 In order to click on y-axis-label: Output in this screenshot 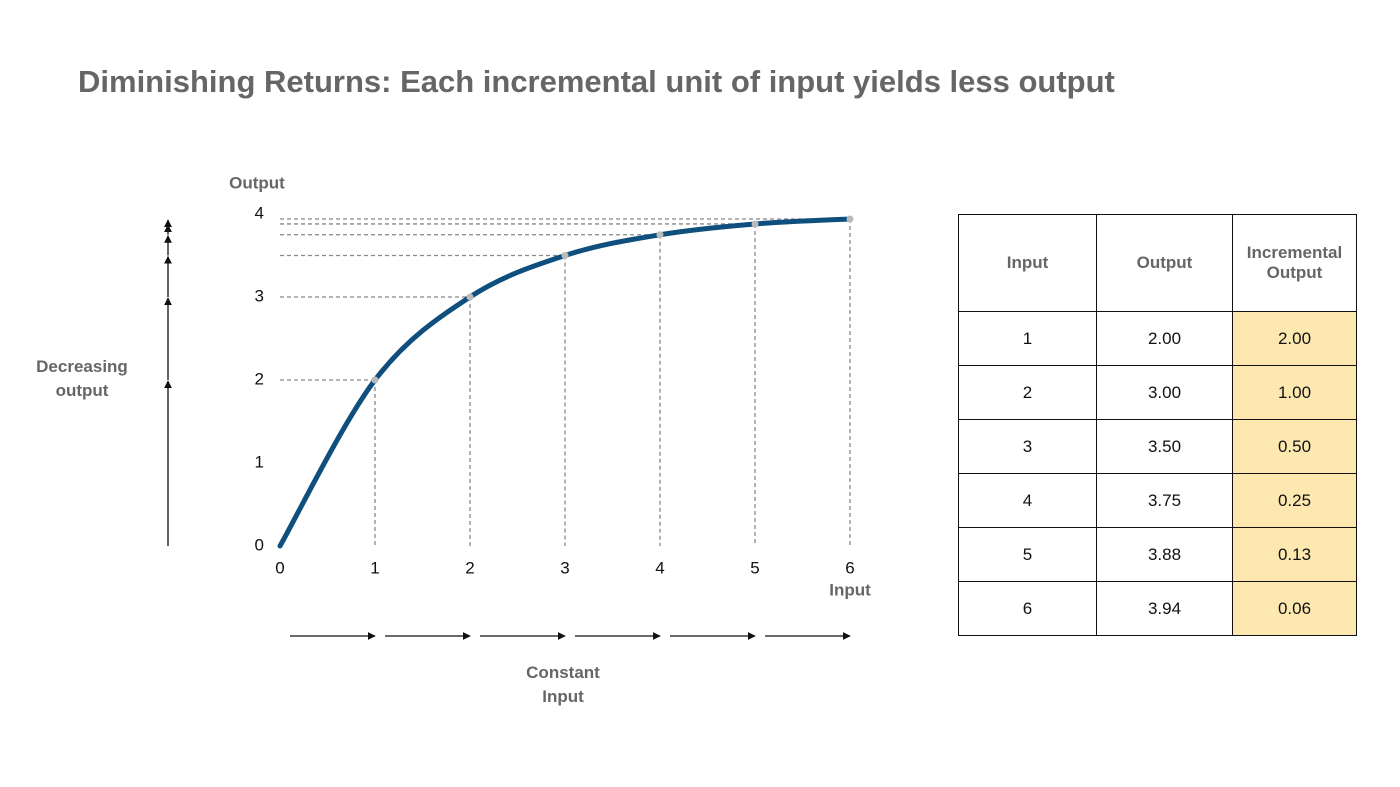, I will do `click(257, 182)`.